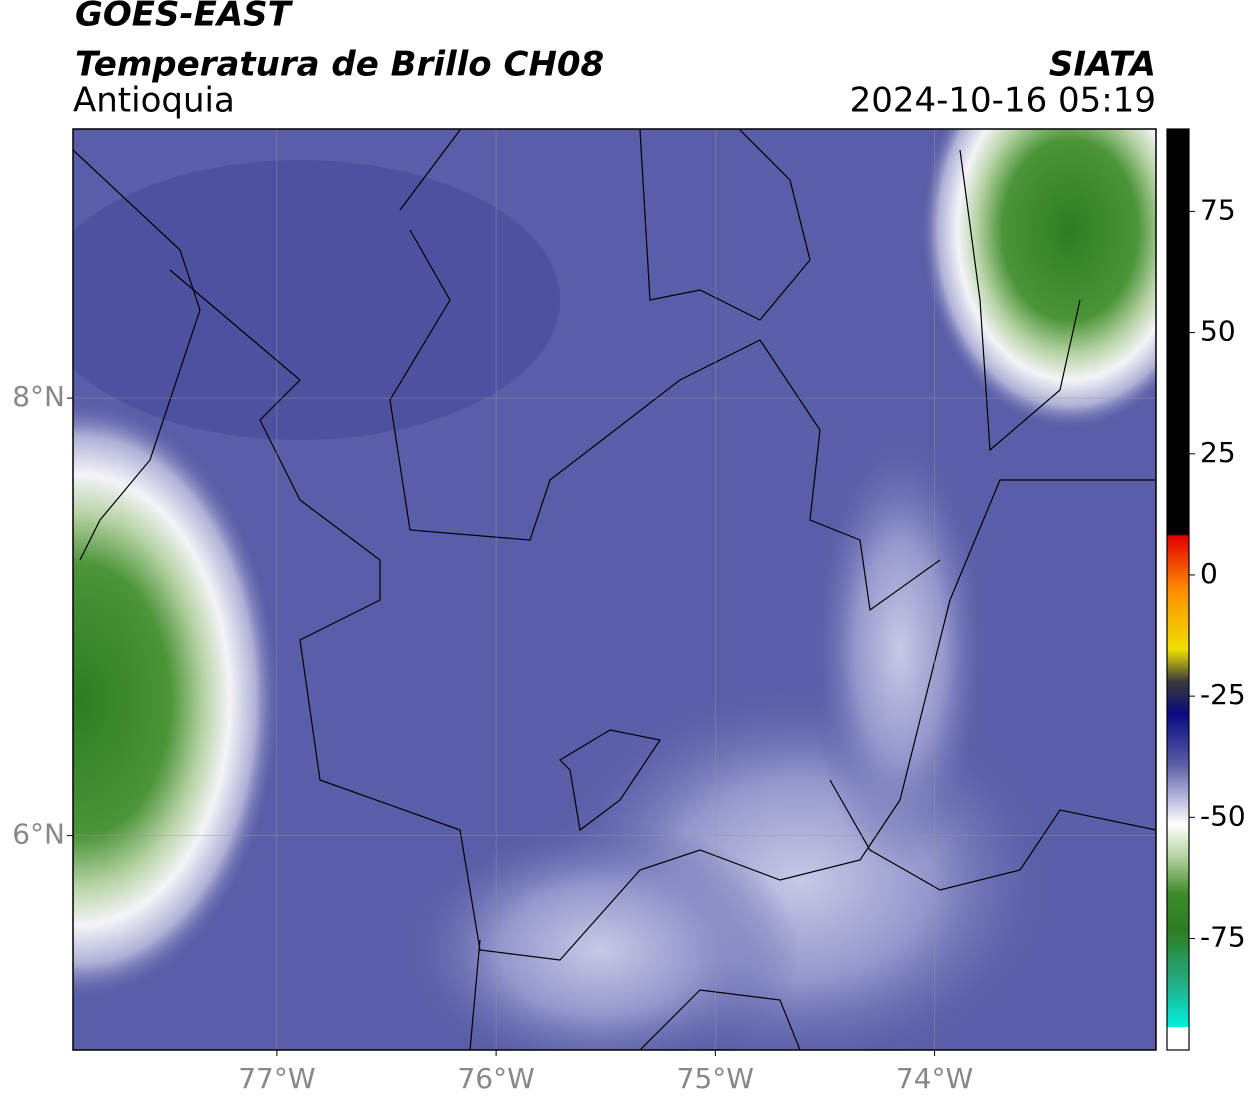 This screenshot has height=1099, width=1252. What do you see at coordinates (1223, 937) in the screenshot?
I see `colorbar-tick-label: -75` at bounding box center [1223, 937].